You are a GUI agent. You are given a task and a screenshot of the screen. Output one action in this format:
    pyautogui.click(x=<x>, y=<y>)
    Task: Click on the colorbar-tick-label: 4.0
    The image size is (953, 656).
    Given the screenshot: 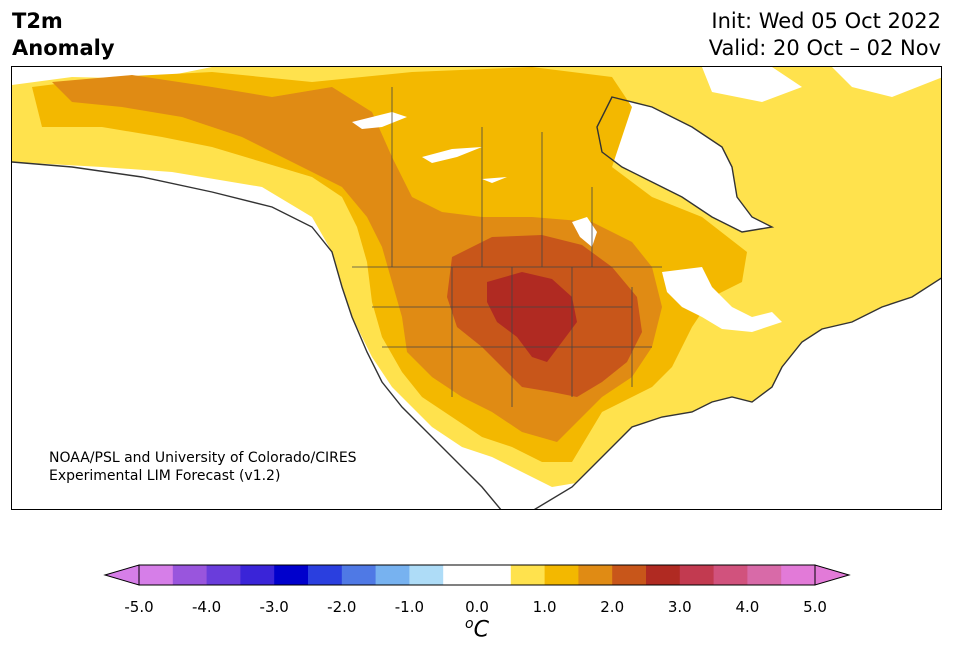 What is the action you would take?
    pyautogui.click(x=747, y=607)
    